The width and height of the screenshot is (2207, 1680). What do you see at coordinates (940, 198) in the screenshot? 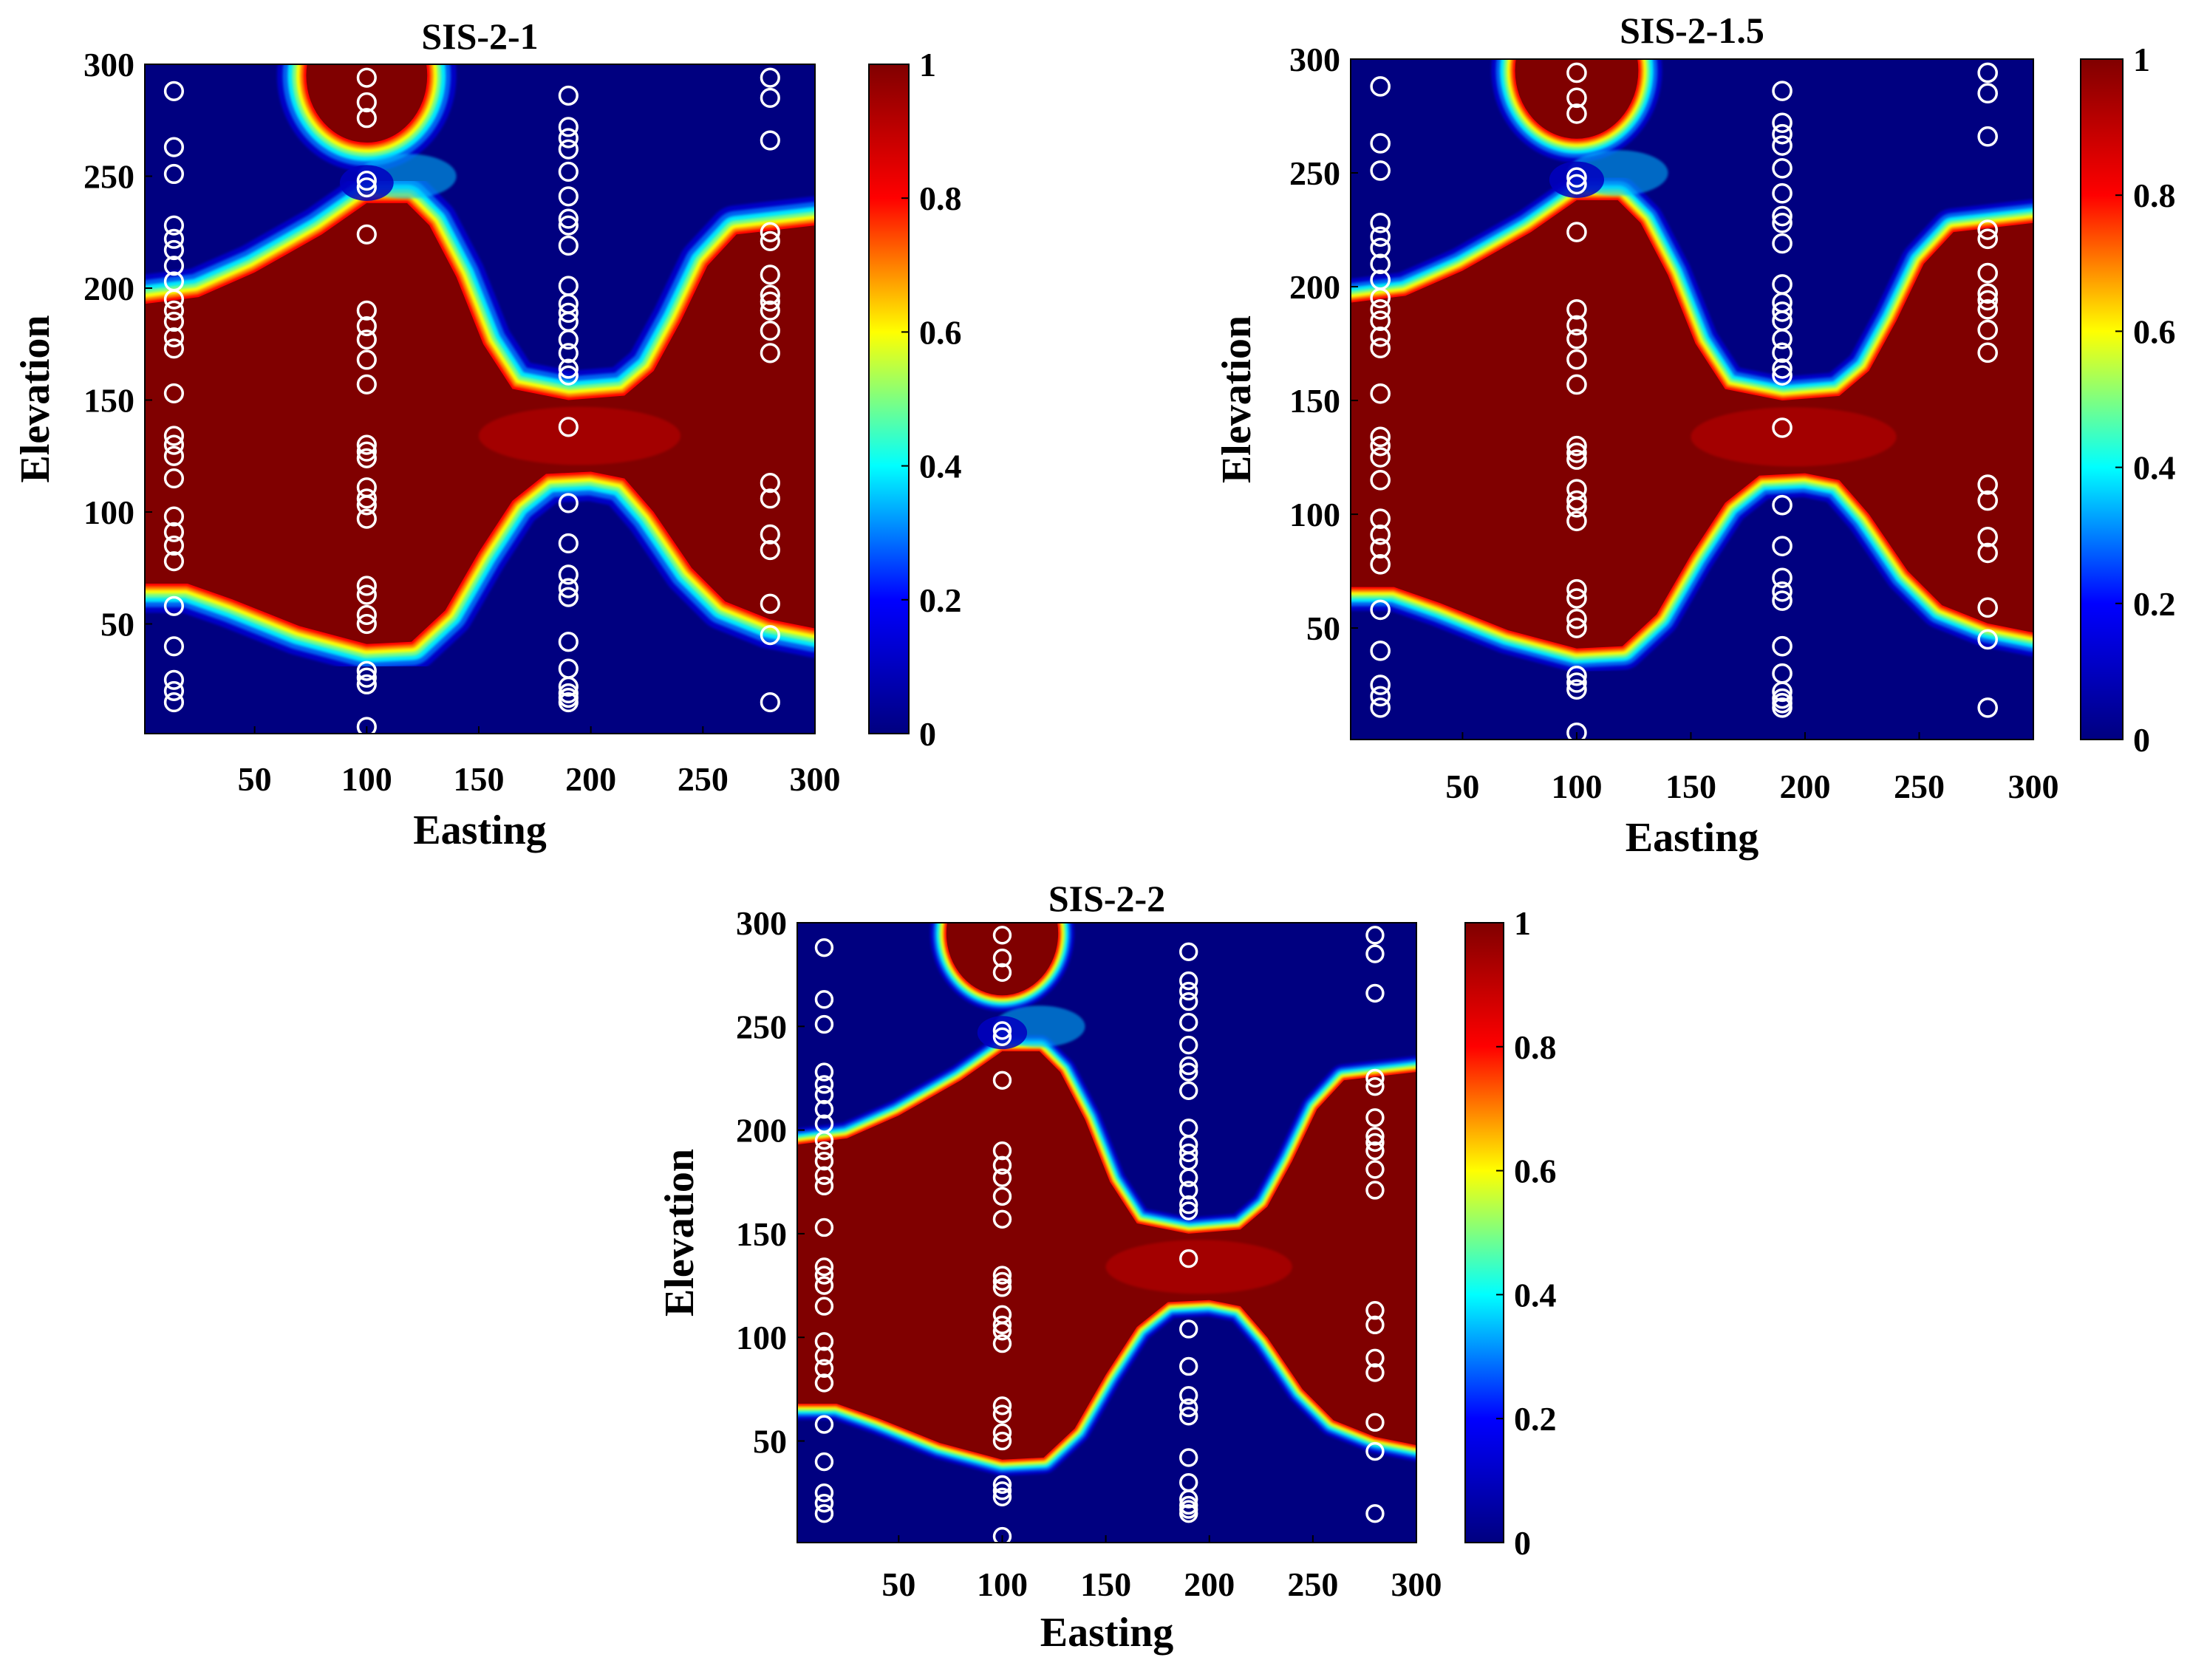
I see `colorbar-tick-label: 0.8` at bounding box center [940, 198].